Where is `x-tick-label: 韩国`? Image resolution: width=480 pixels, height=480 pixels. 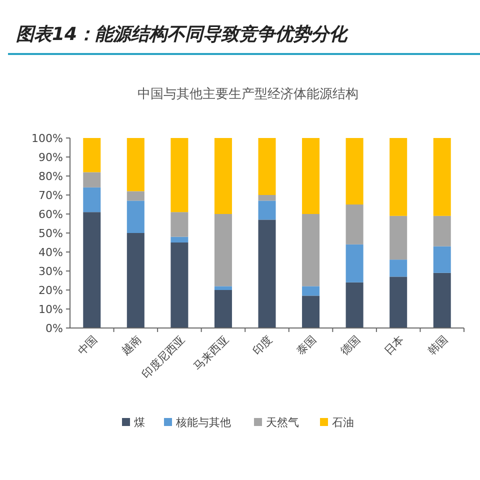 x-tick-label: 韩国 is located at coordinates (437, 345).